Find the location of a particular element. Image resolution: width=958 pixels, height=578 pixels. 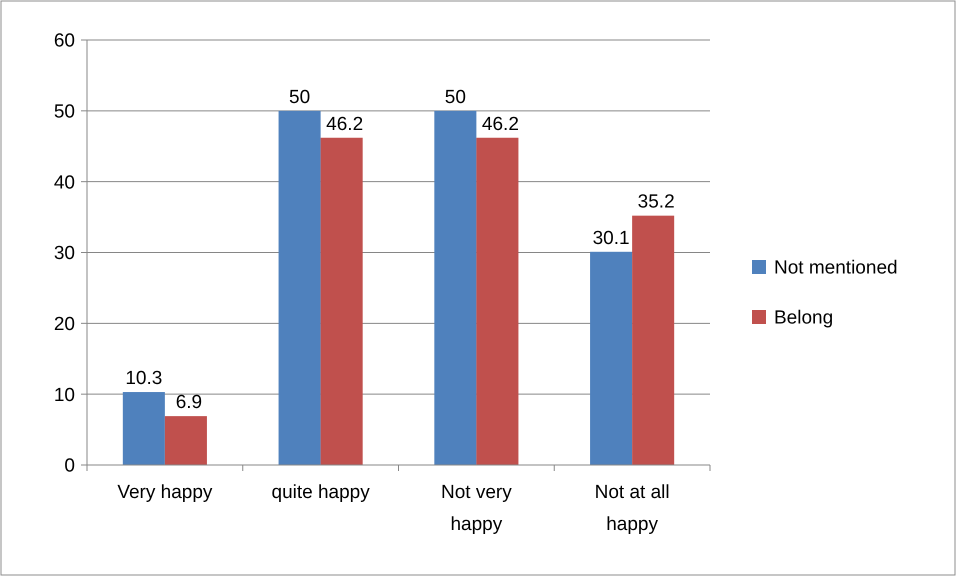

y-tick-label: 30 is located at coordinates (64, 253).